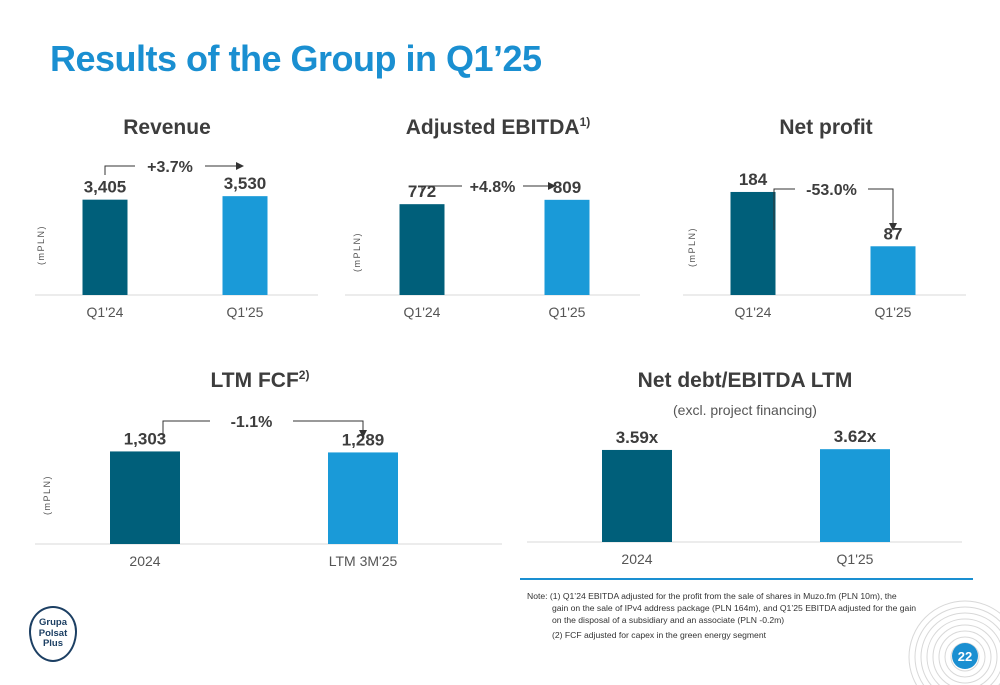  Describe the element at coordinates (144, 561) in the screenshot. I see `chart-4-category-label-1: 2024` at that location.